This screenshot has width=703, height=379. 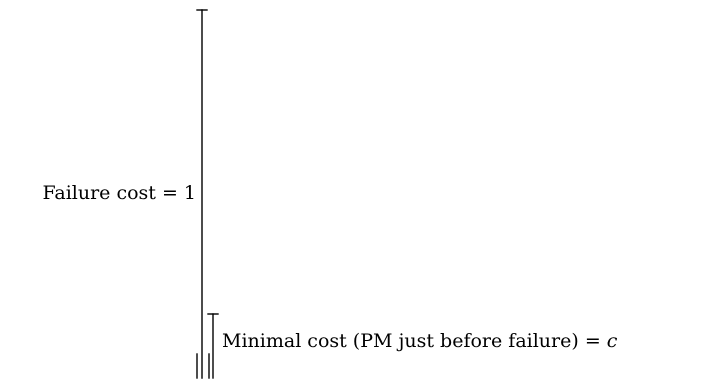 What do you see at coordinates (612, 341) in the screenshot?
I see `minimal-cost-variable: c` at bounding box center [612, 341].